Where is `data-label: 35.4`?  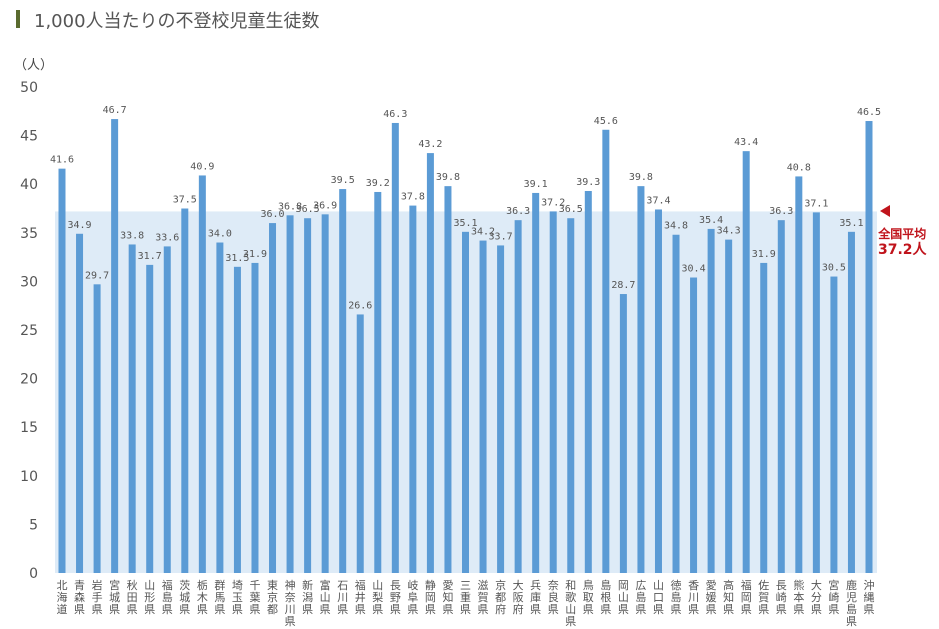 data-label: 35.4 is located at coordinates (711, 220).